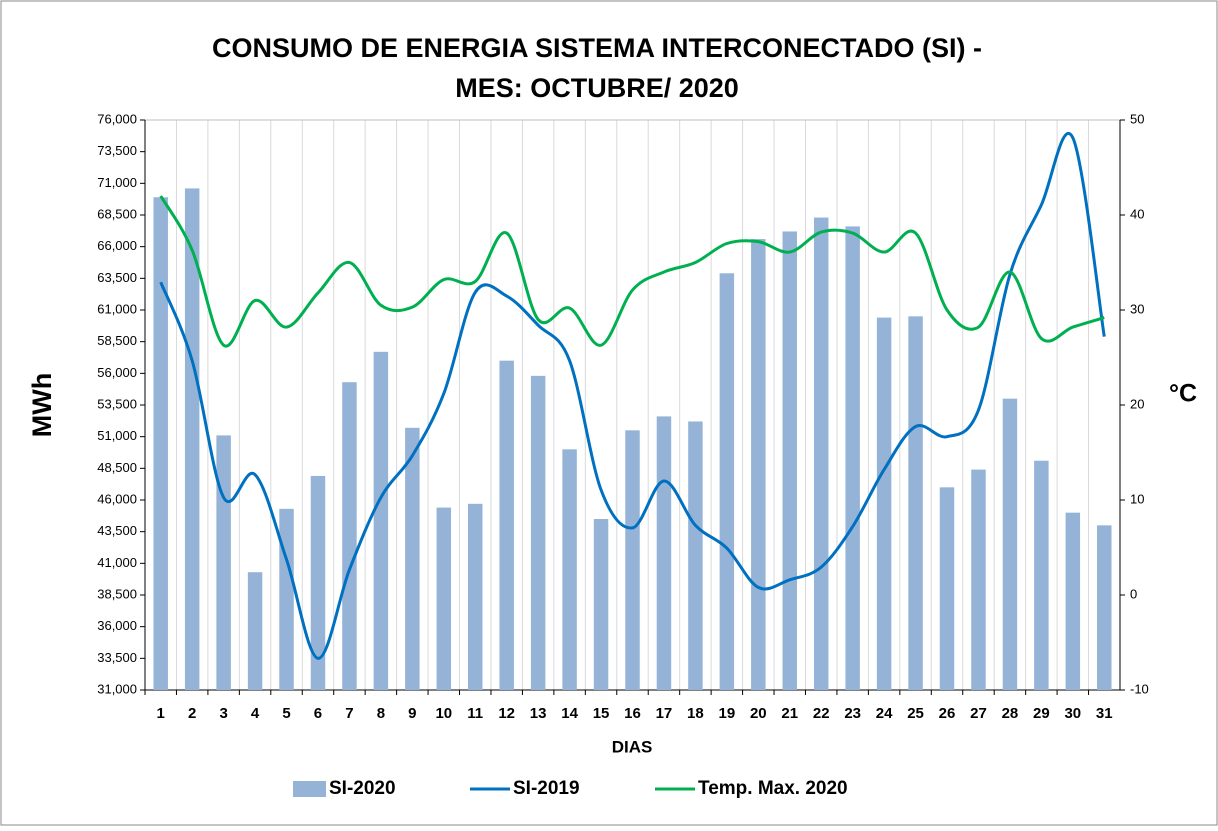 This screenshot has height=831, width=1218. What do you see at coordinates (632, 271) in the screenshot?
I see `line` at bounding box center [632, 271].